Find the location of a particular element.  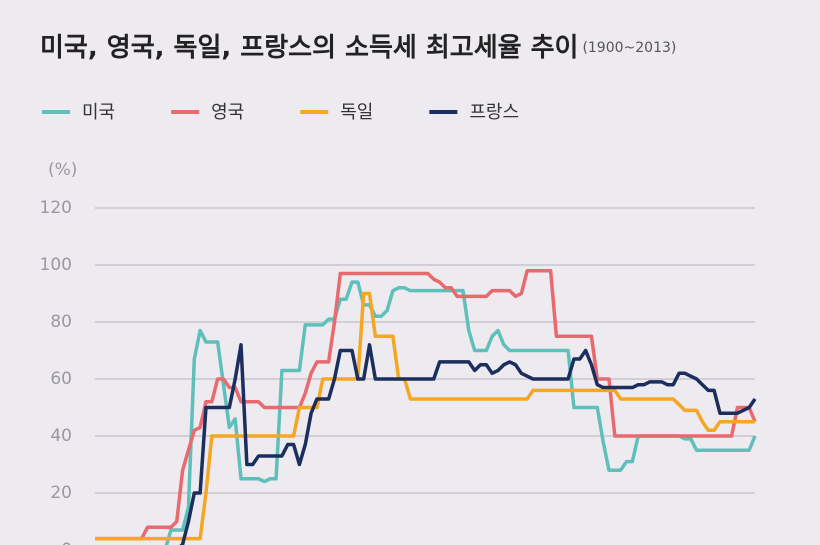

y-tick-label: 60 is located at coordinates (61, 379).